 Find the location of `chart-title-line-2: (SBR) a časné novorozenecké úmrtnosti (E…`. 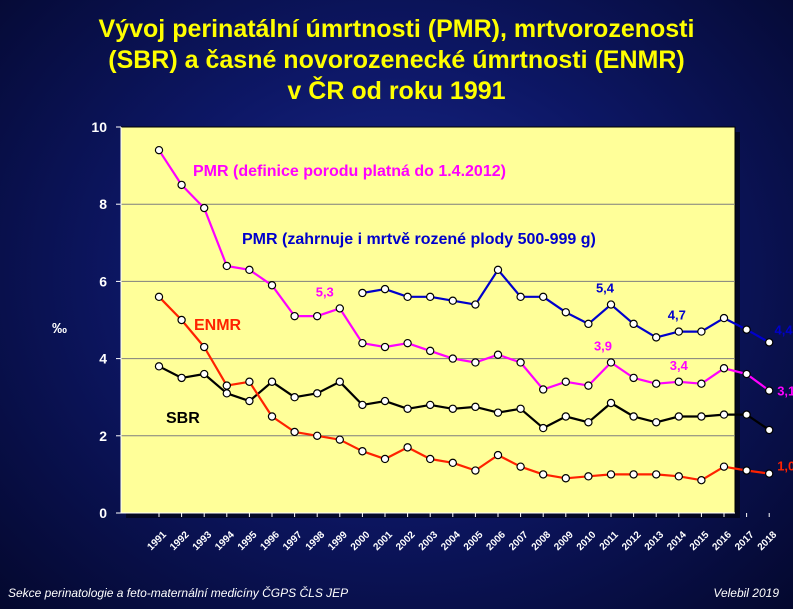

chart-title-line-2: (SBR) a časné novorozenecké úmrtnosti (E… is located at coordinates (396, 60).